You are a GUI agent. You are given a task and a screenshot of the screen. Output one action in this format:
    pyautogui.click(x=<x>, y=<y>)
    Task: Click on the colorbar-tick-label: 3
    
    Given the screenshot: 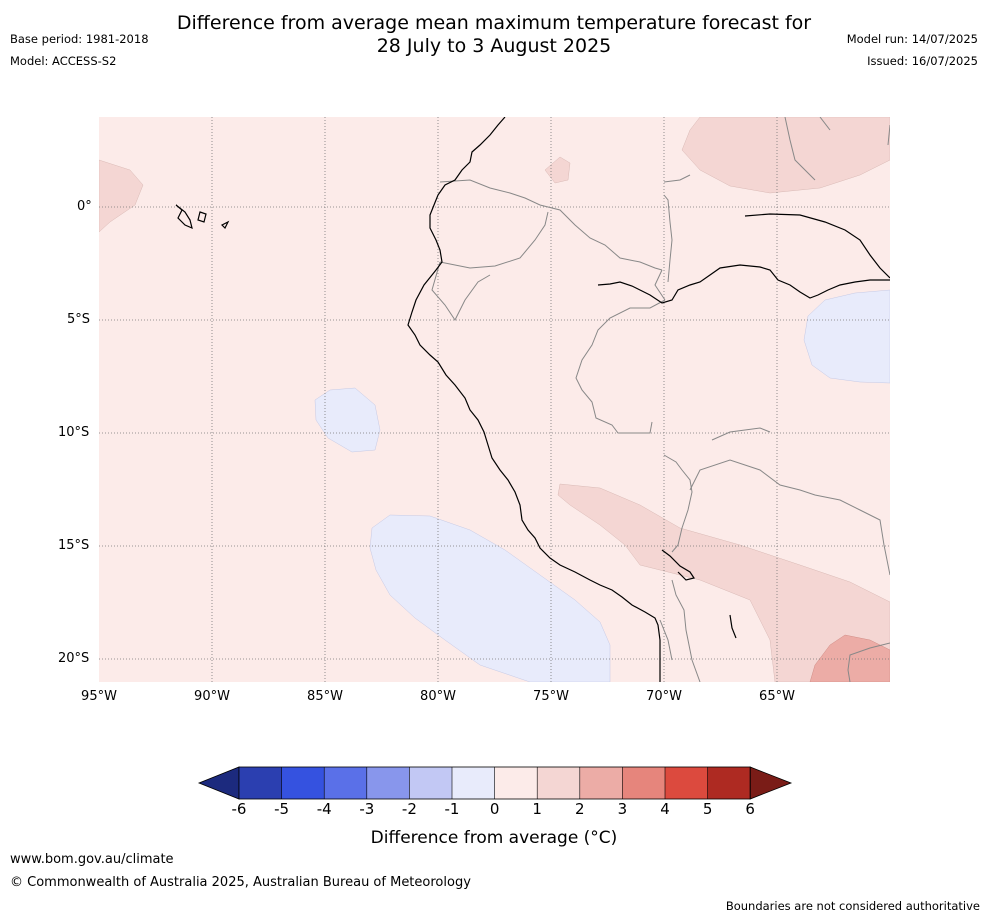 What is the action you would take?
    pyautogui.click(x=622, y=809)
    